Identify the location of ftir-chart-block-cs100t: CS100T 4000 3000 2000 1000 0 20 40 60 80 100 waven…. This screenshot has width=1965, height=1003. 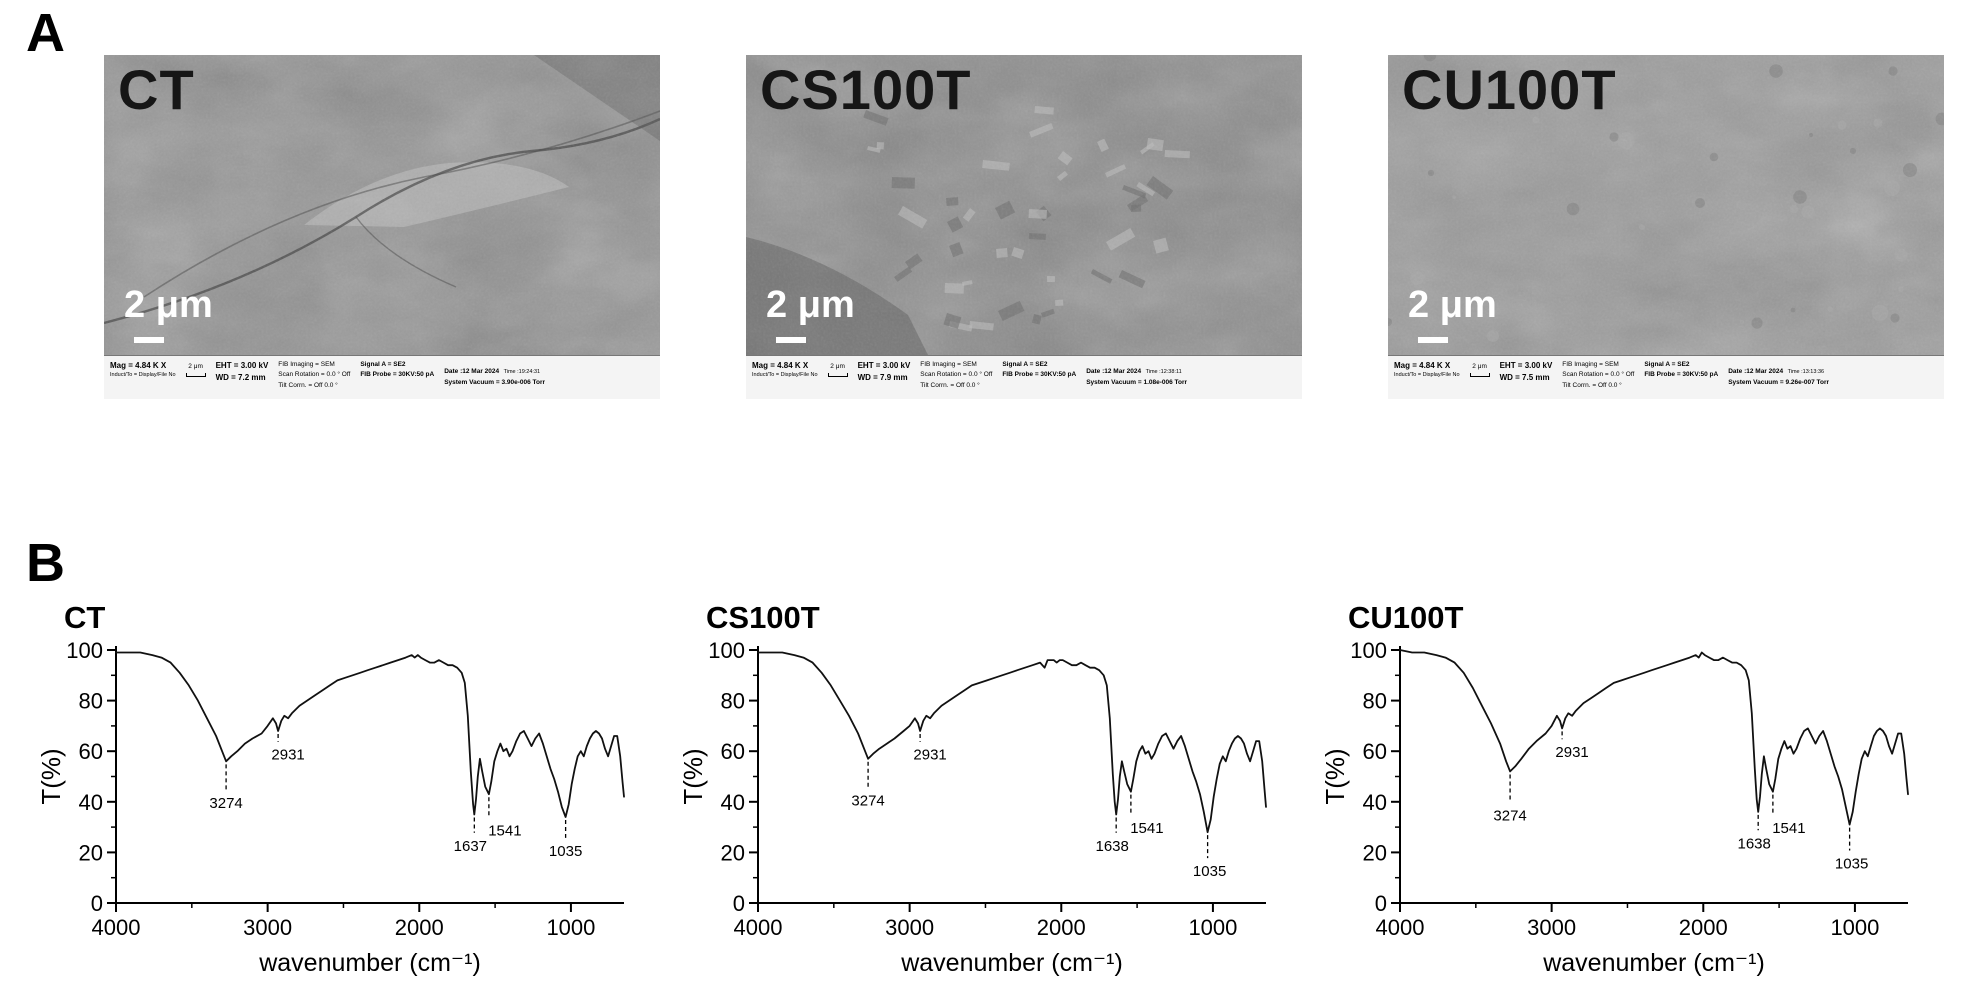
(980, 791).